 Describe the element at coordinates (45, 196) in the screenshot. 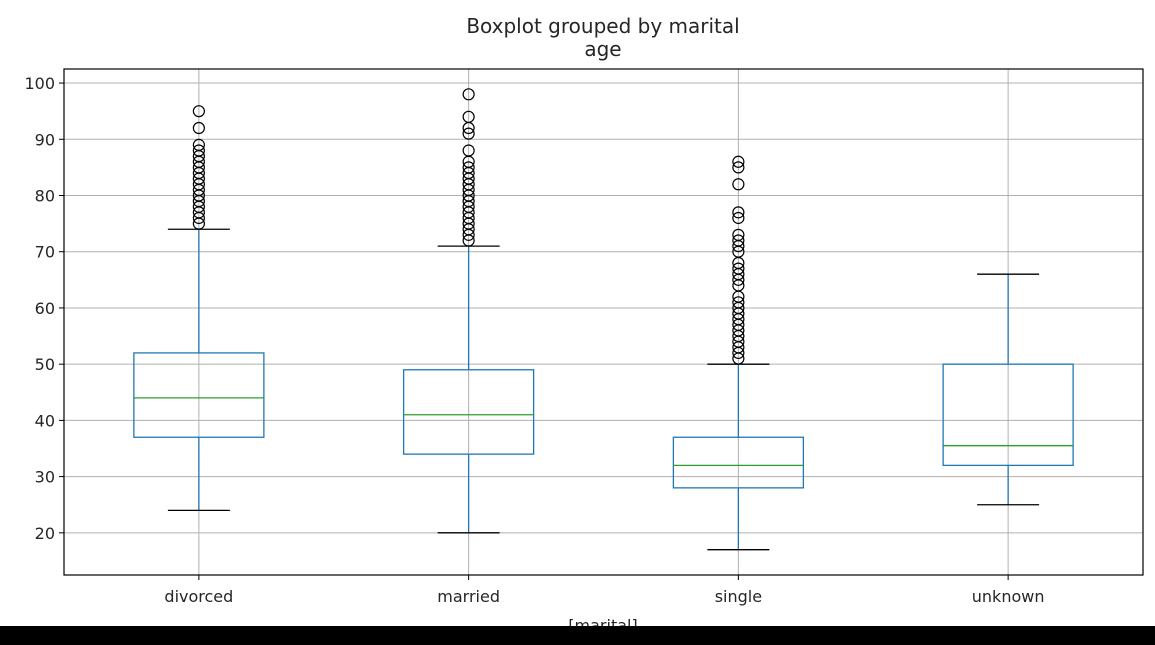

I see `y-tick-label: 80` at that location.